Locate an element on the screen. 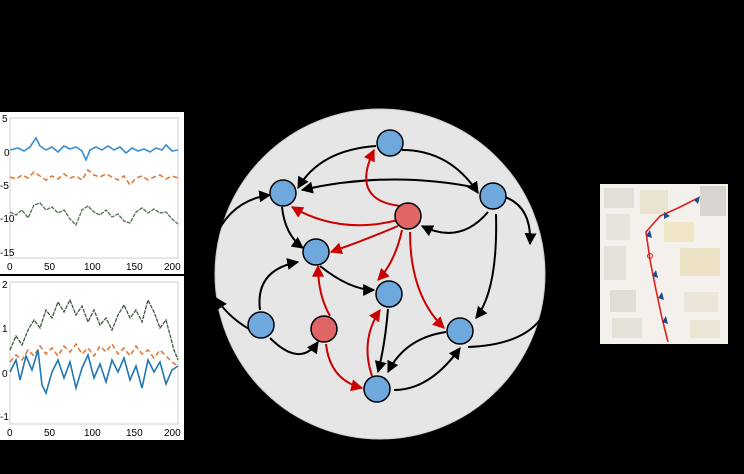  edge-n4-n5 is located at coordinates (364, 240).